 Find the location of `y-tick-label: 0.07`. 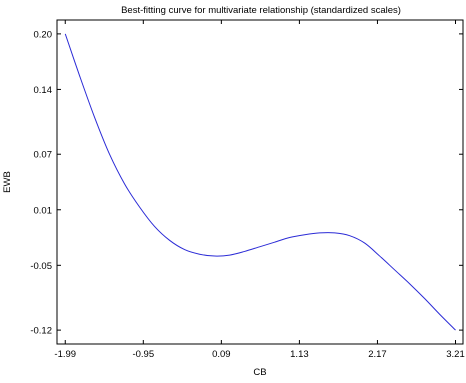

y-tick-label: 0.07 is located at coordinates (43, 155).